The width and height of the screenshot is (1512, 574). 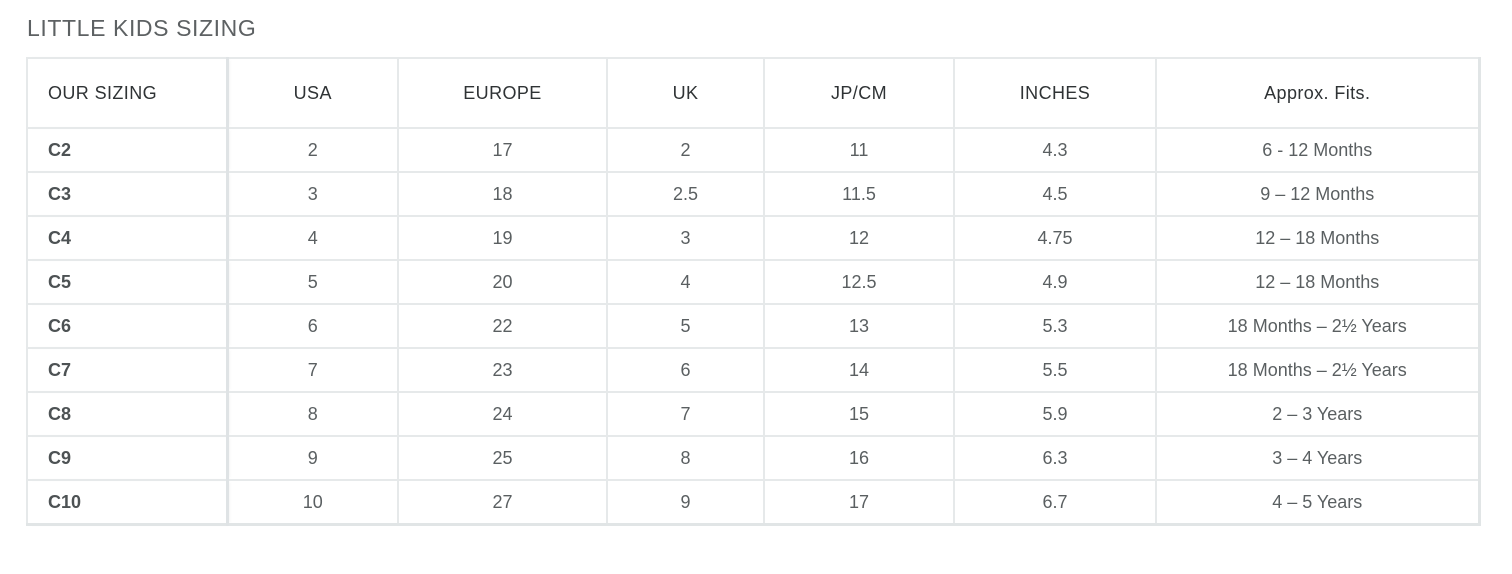 What do you see at coordinates (502, 502) in the screenshot?
I see `cell-europe: 27` at bounding box center [502, 502].